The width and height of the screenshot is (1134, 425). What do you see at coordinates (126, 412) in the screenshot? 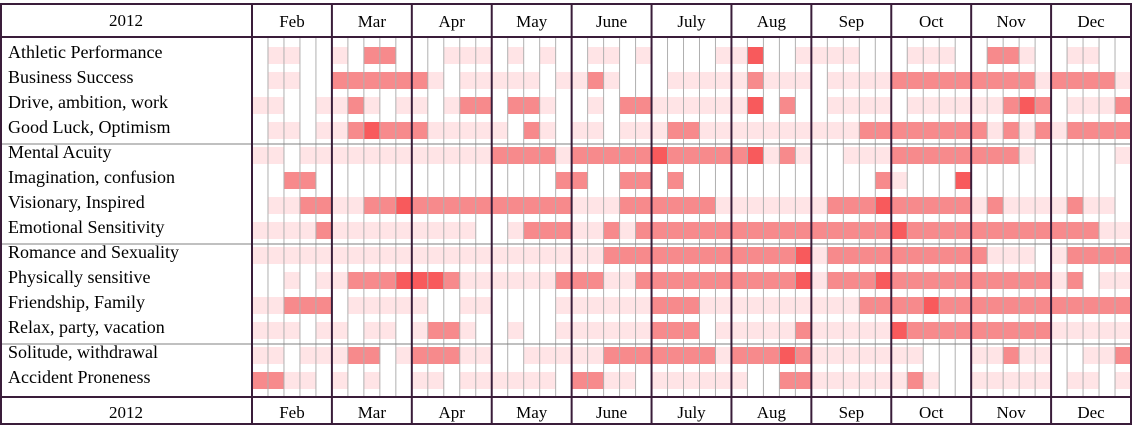
I see `year-label-bottom: 2012` at bounding box center [126, 412].